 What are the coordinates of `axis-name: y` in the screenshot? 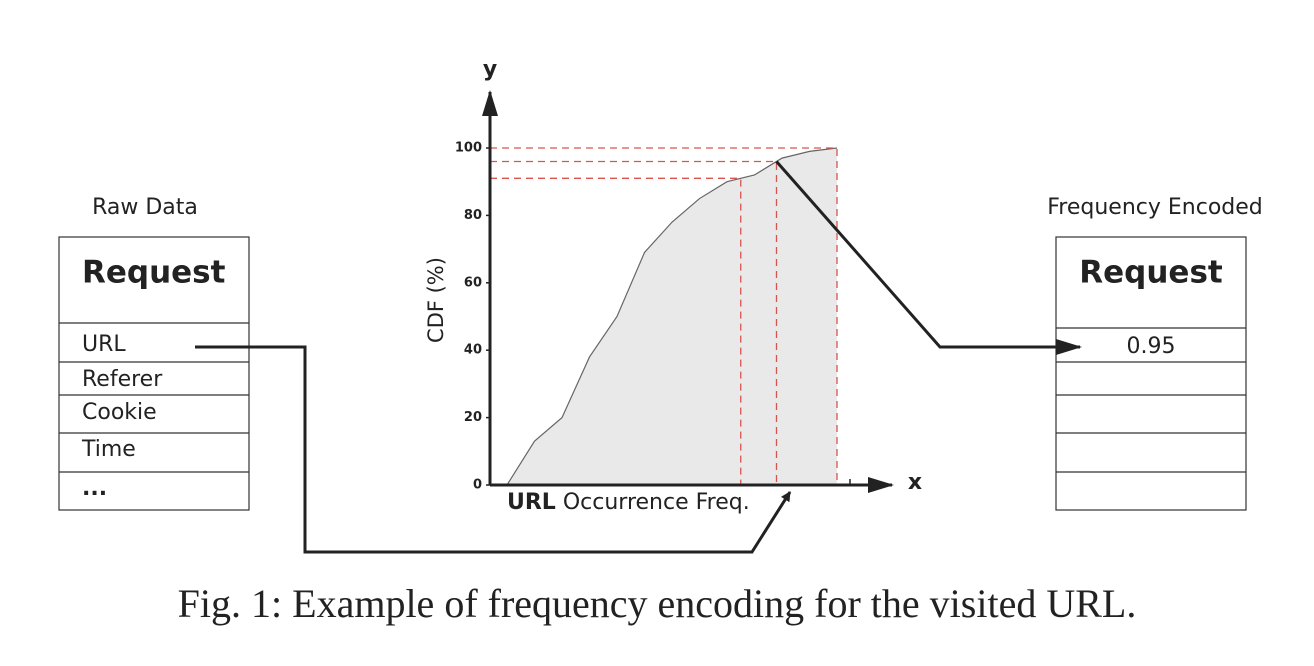 It's located at (490, 69).